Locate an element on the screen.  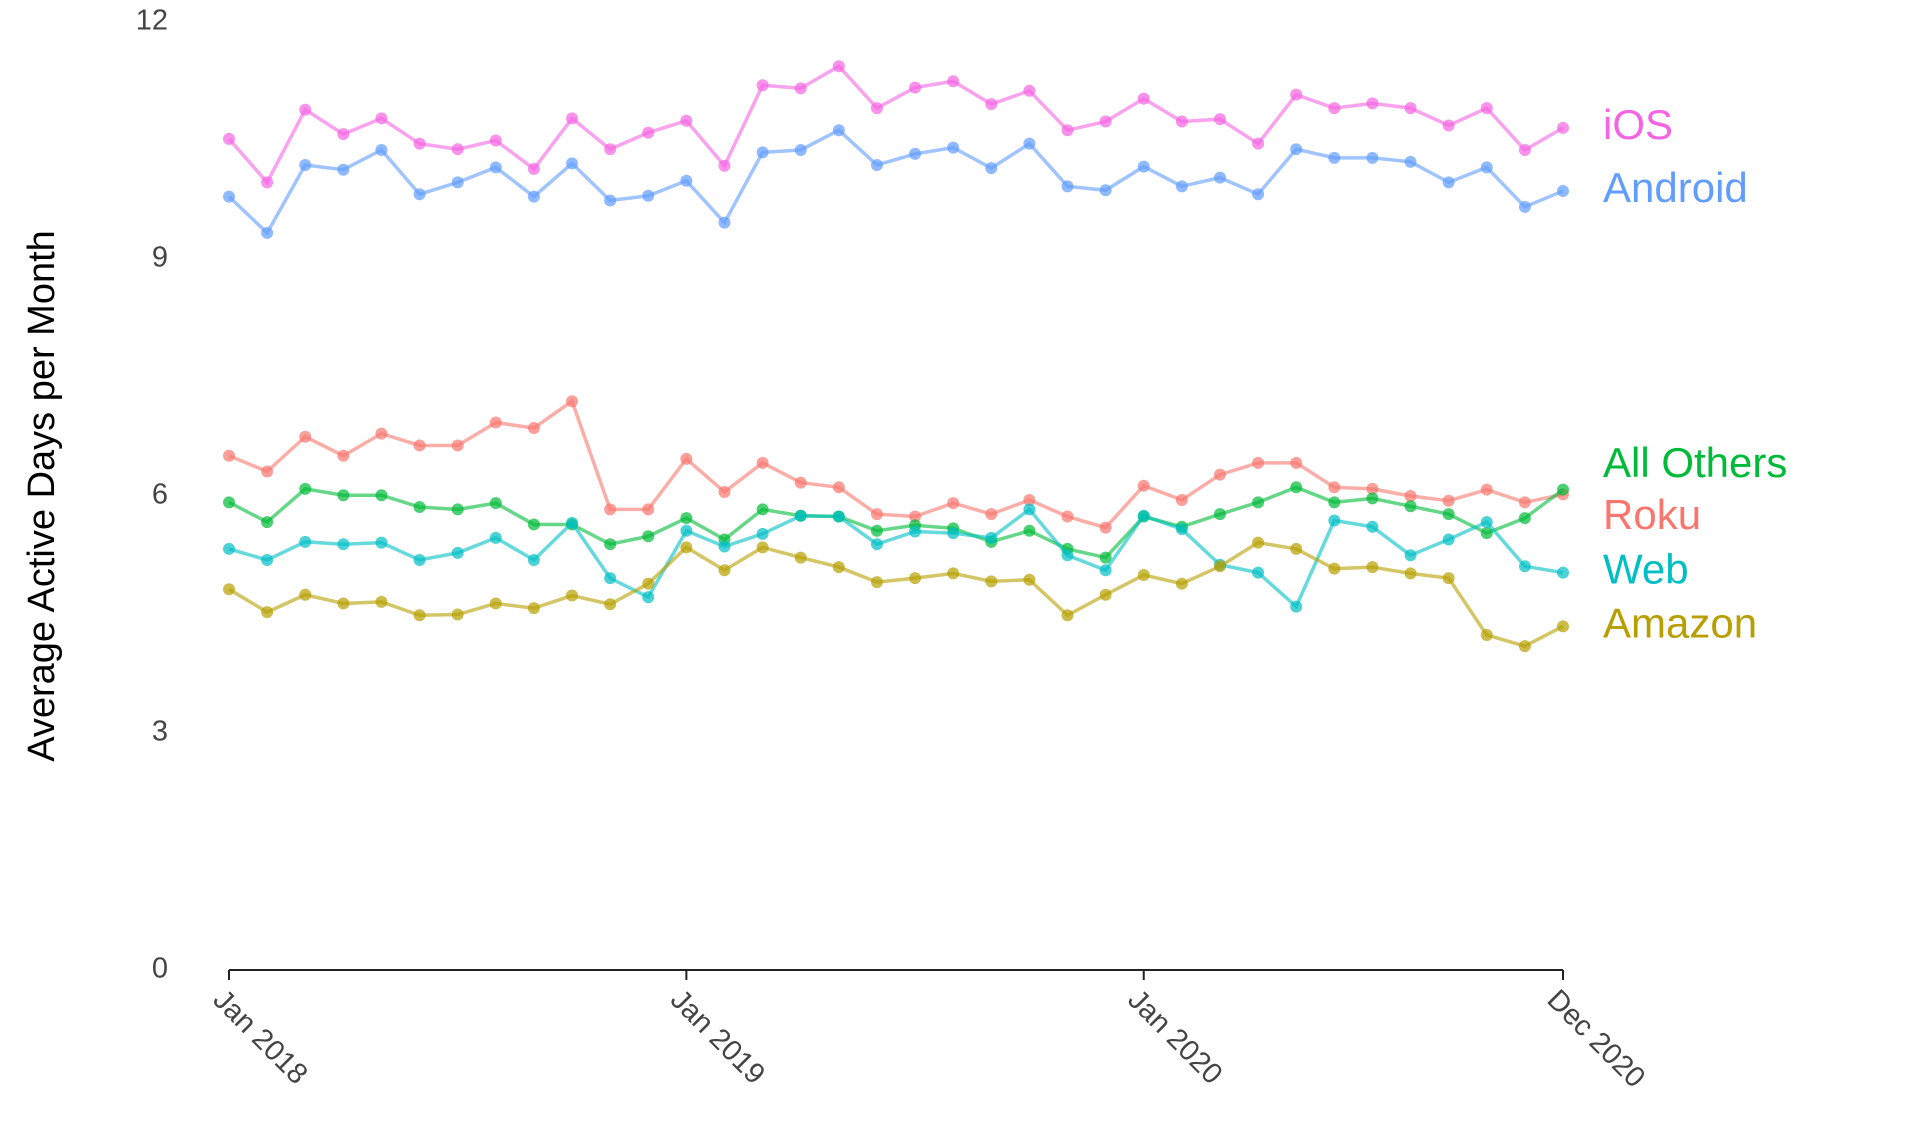
series-label: Web is located at coordinates (1646, 569).